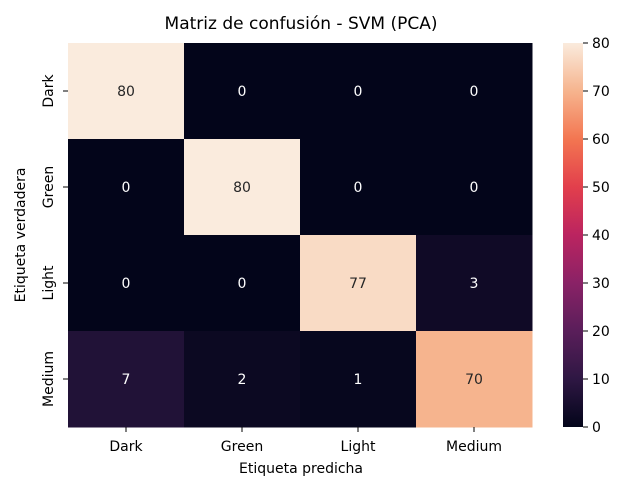 The image size is (631, 496). What do you see at coordinates (49, 91) in the screenshot?
I see `y-tick-label: Dark` at bounding box center [49, 91].